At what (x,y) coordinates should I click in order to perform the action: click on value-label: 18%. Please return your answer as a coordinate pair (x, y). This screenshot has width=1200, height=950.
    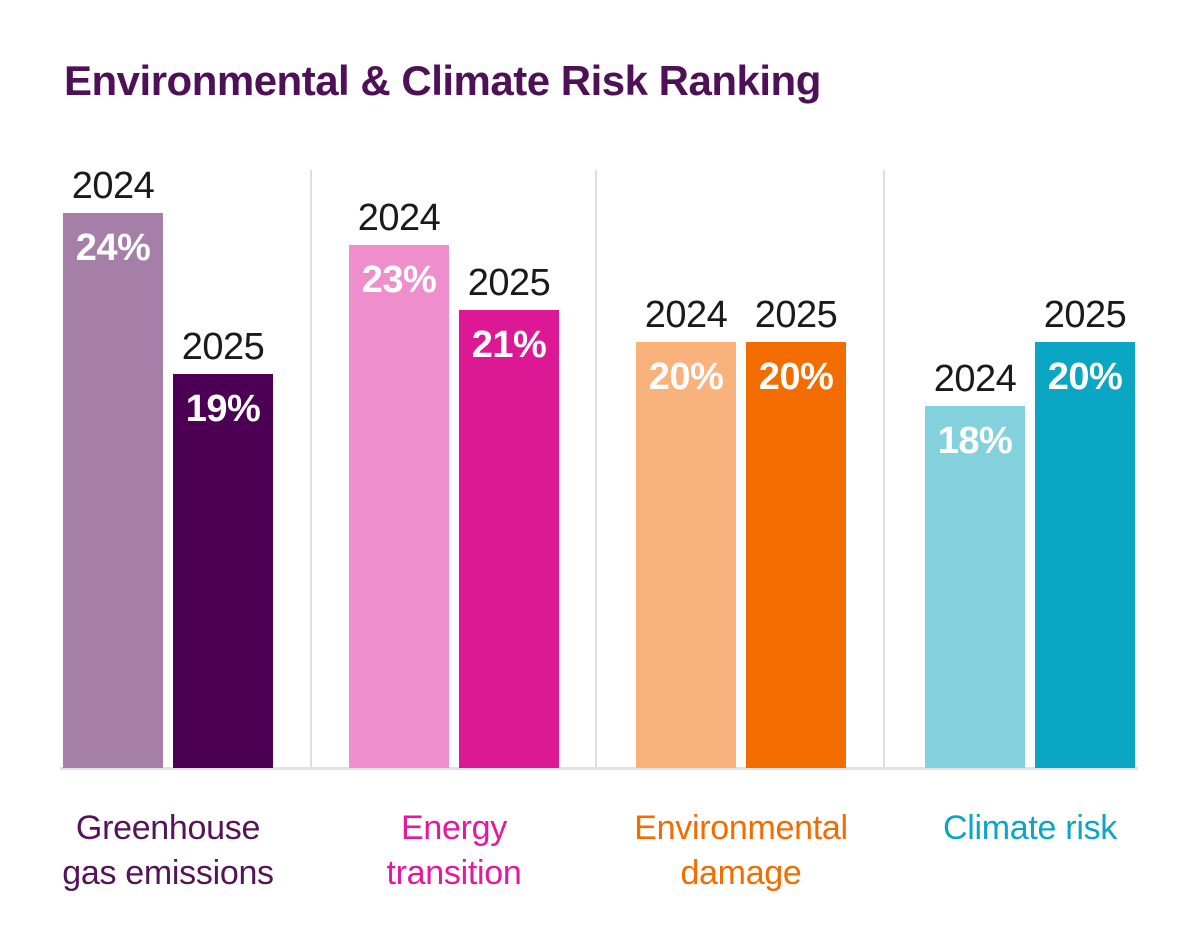
    Looking at the image, I should click on (975, 441).